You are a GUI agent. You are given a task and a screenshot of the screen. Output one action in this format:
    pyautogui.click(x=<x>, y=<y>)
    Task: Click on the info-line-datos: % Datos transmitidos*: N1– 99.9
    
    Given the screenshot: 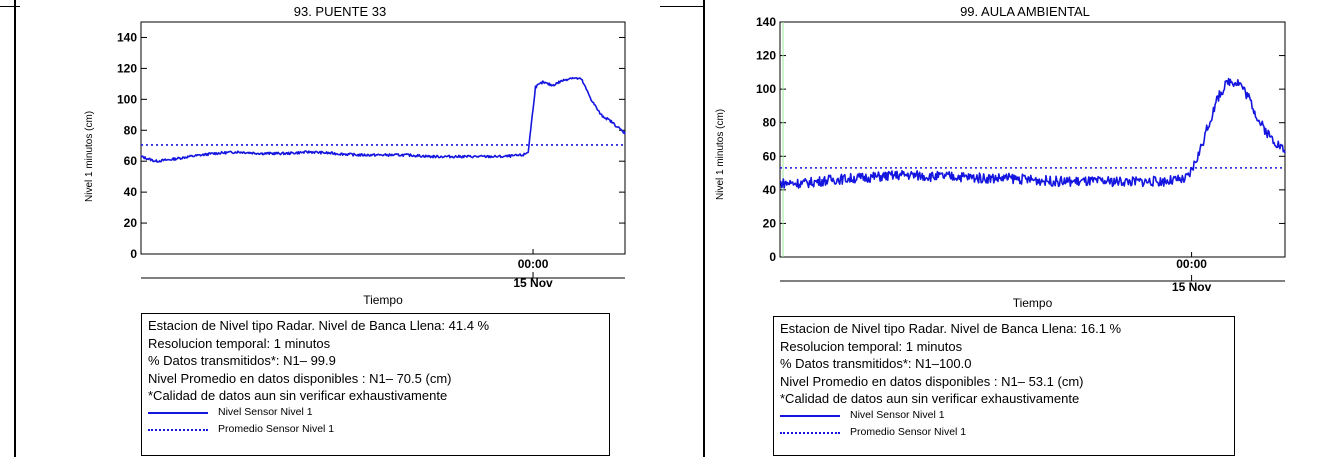 What is the action you would take?
    pyautogui.click(x=242, y=360)
    